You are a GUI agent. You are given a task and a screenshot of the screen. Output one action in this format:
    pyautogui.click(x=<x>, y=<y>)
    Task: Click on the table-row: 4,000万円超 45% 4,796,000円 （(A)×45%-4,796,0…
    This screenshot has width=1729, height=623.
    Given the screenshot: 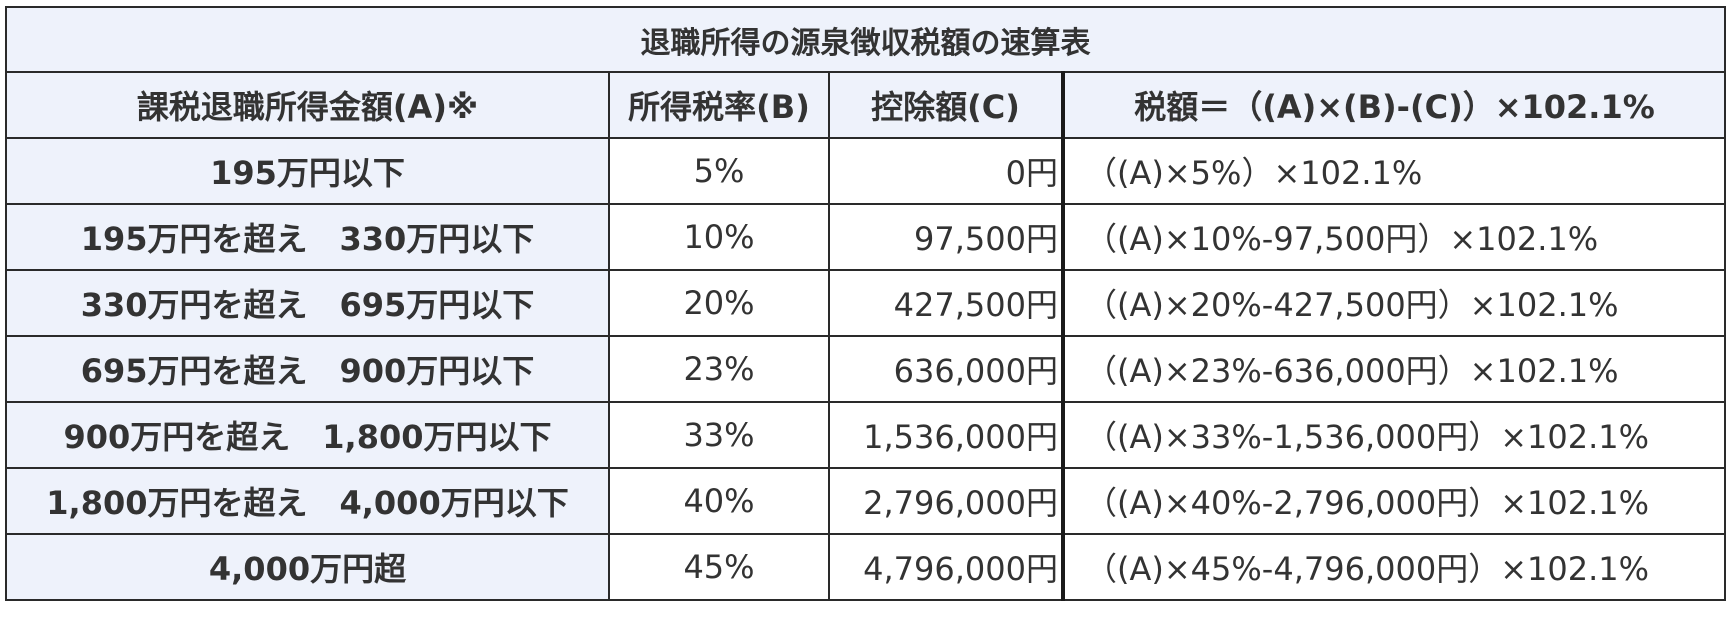 What is the action you would take?
    pyautogui.click(x=865, y=567)
    